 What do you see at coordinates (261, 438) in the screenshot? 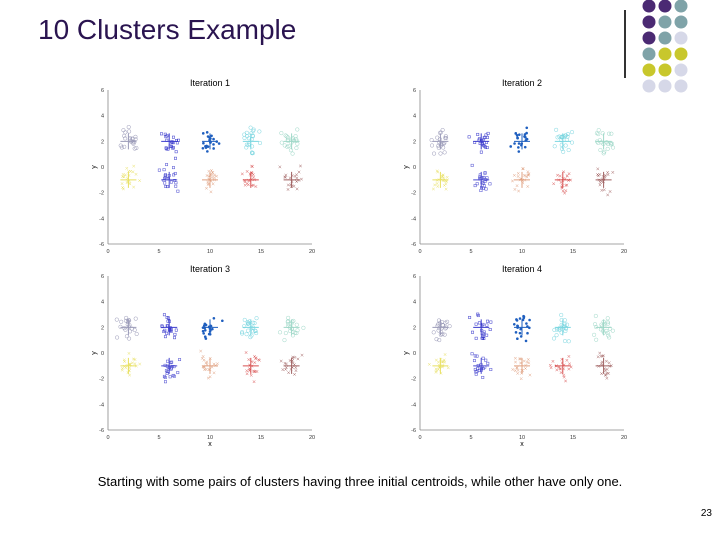
I see `x-tick-label: 15` at bounding box center [261, 438].